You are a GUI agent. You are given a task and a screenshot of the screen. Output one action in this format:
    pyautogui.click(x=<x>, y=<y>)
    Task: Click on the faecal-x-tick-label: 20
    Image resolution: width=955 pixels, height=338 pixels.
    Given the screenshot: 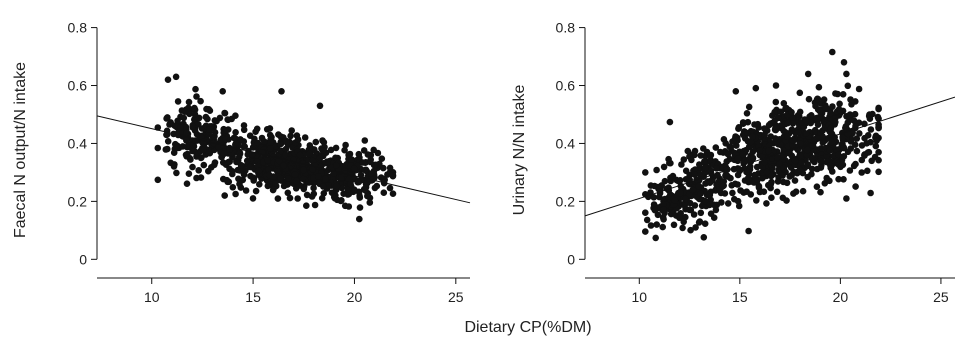 What is the action you would take?
    pyautogui.click(x=355, y=297)
    